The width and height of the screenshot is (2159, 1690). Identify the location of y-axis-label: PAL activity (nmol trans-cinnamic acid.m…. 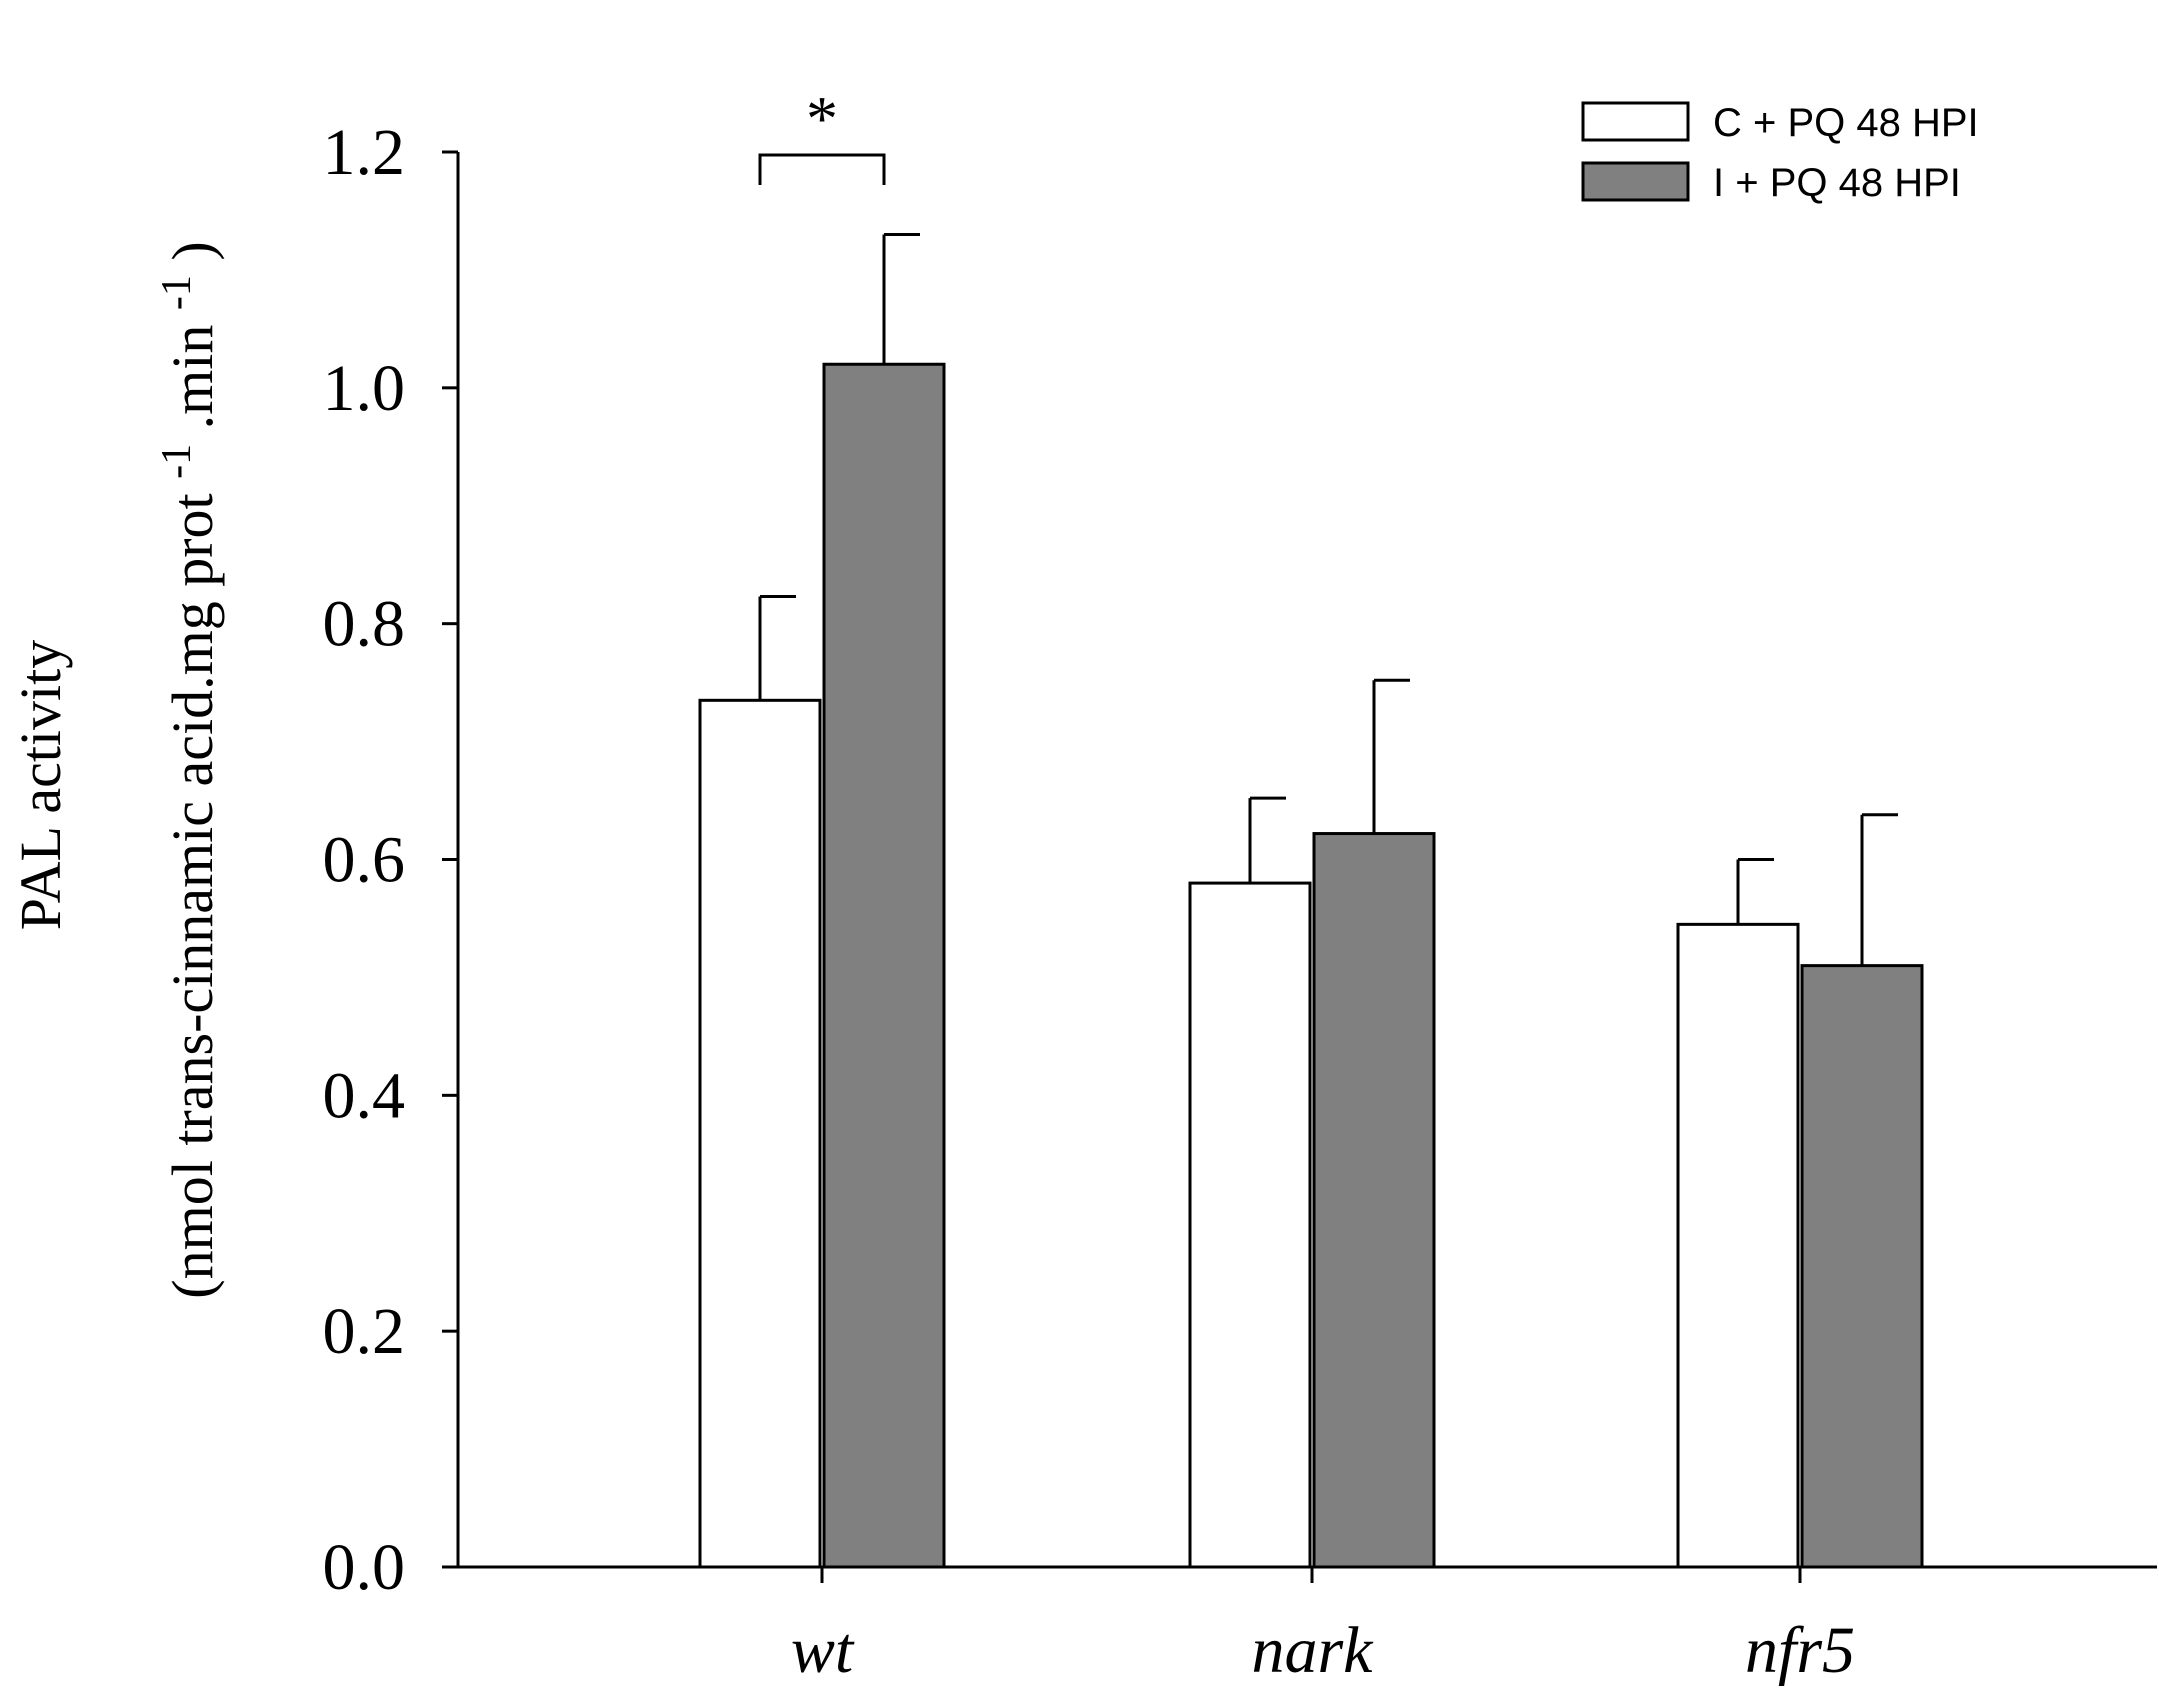
(116, 769).